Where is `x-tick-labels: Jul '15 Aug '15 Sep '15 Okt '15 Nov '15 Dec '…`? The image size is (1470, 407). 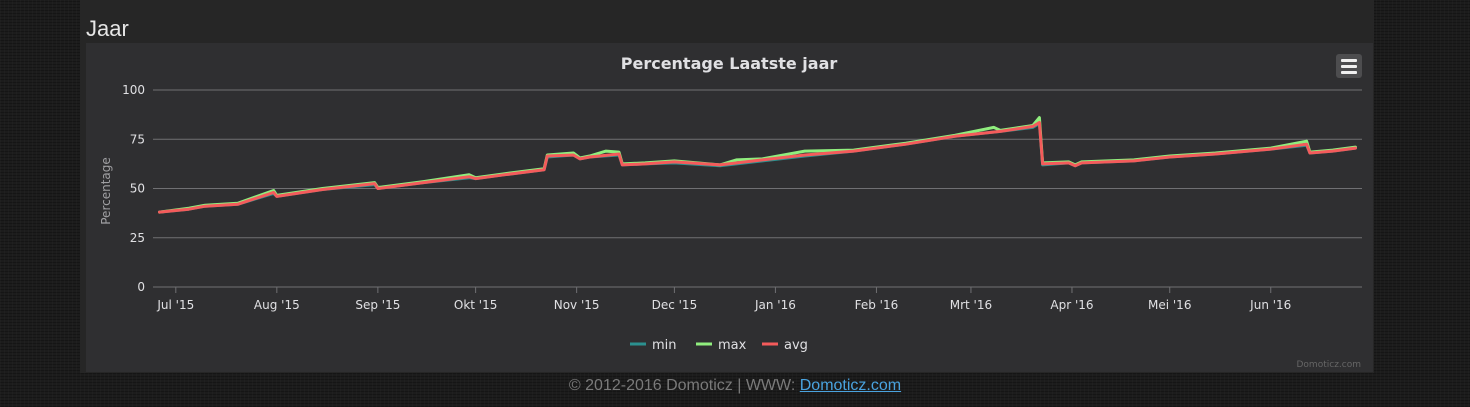 x-tick-labels: Jul '15 Aug '15 Sep '15 Okt '15 Nov '15 Dec '… is located at coordinates (723, 299).